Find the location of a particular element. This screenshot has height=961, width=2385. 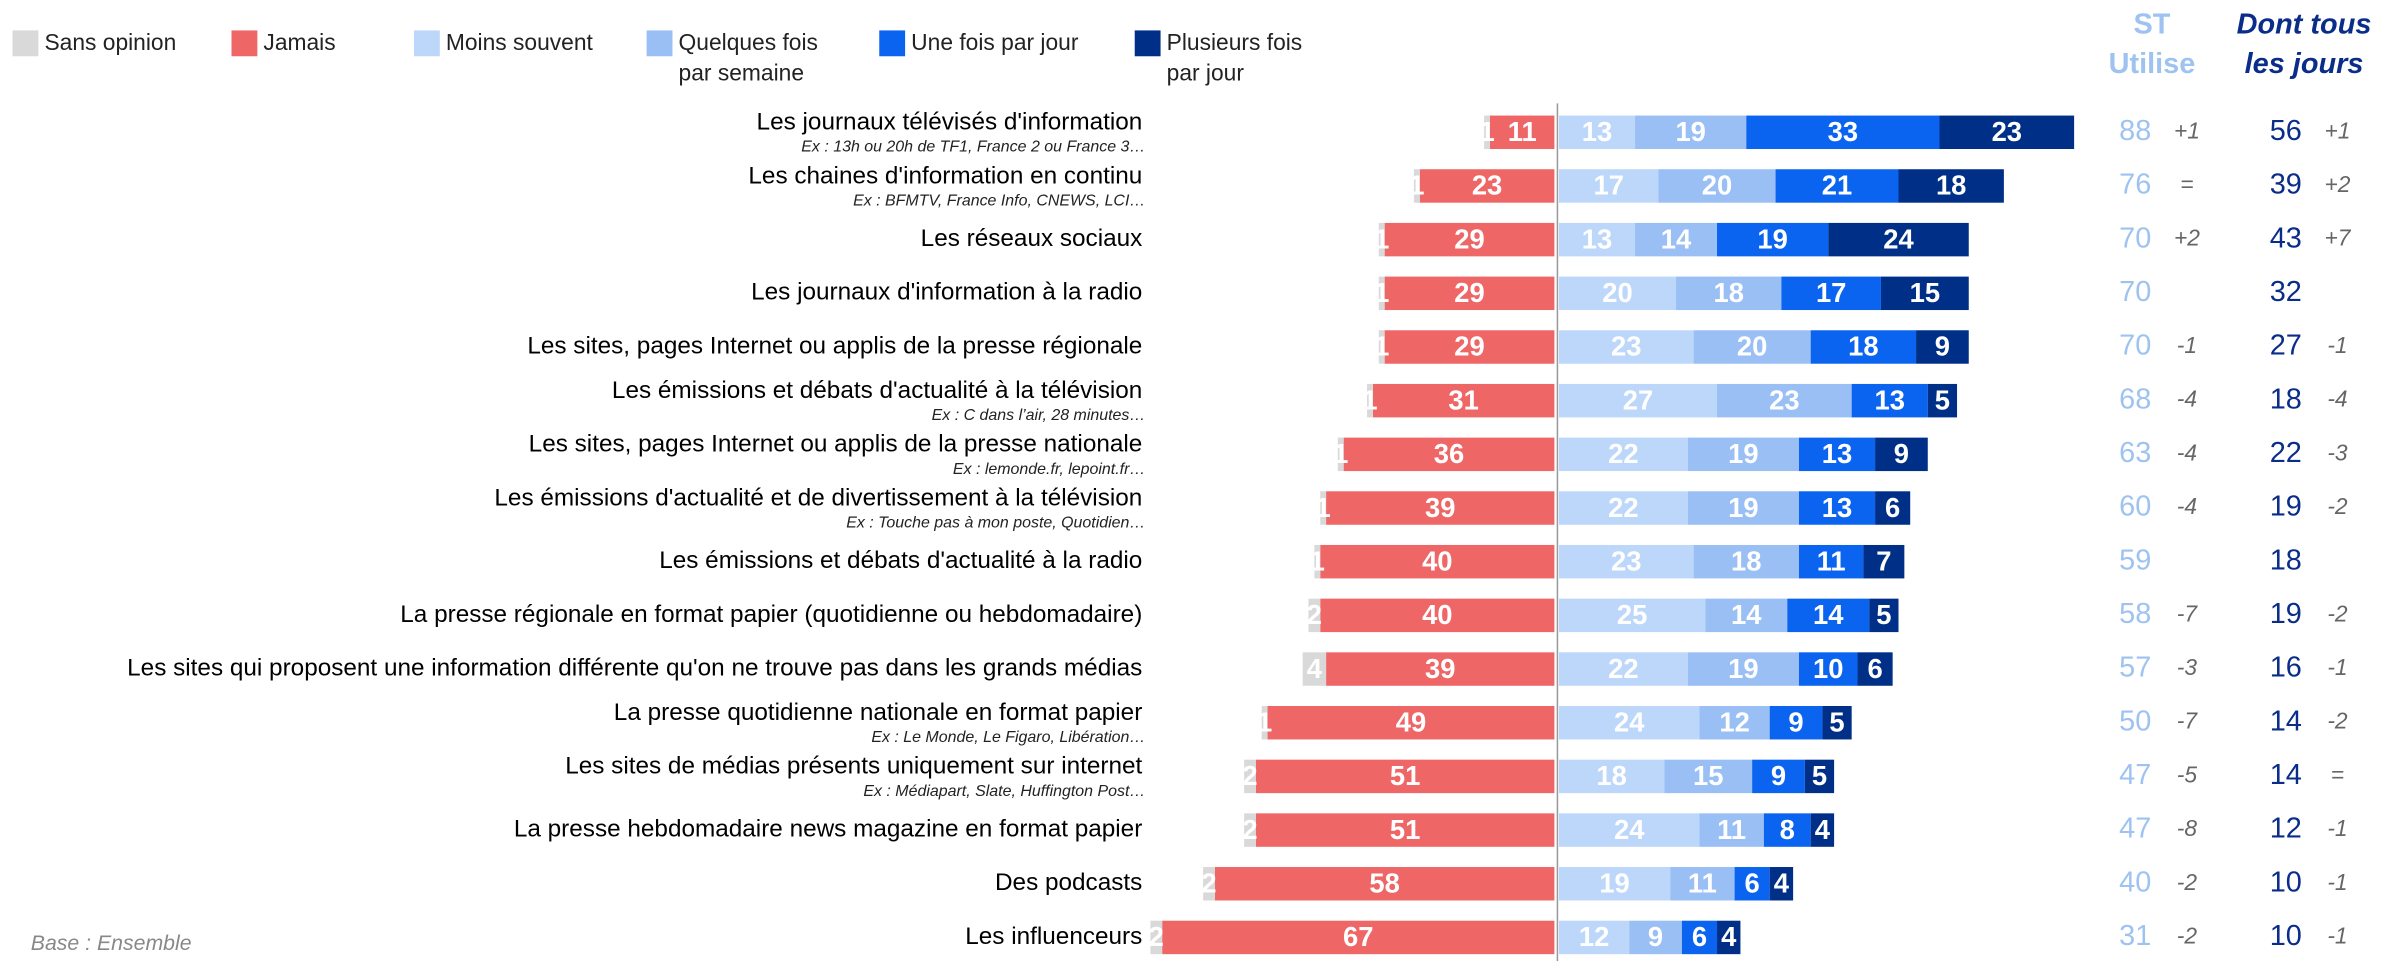

column-value: 14 is located at coordinates (2286, 775).